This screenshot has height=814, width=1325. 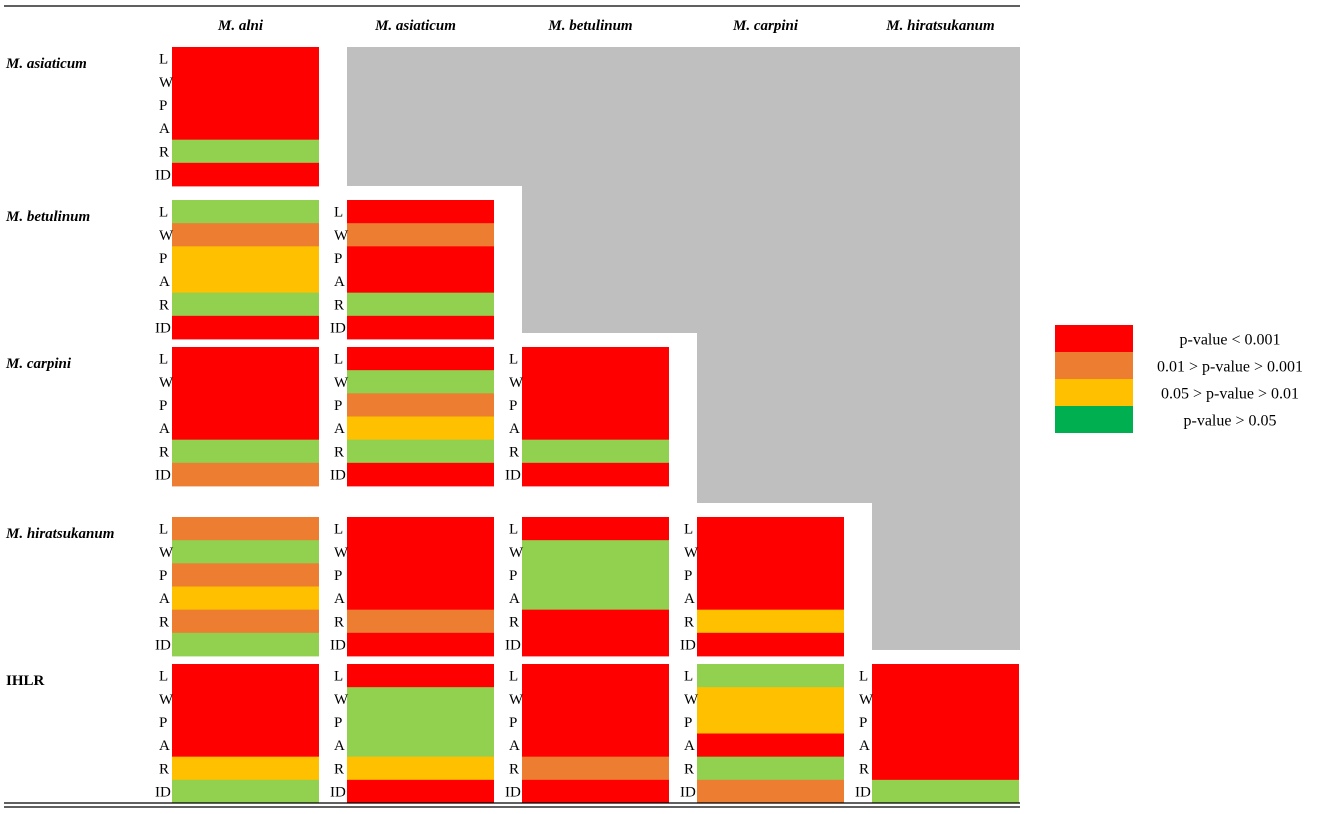 What do you see at coordinates (46, 64) in the screenshot?
I see `row-header-m-asiaticum: M. asiaticum` at bounding box center [46, 64].